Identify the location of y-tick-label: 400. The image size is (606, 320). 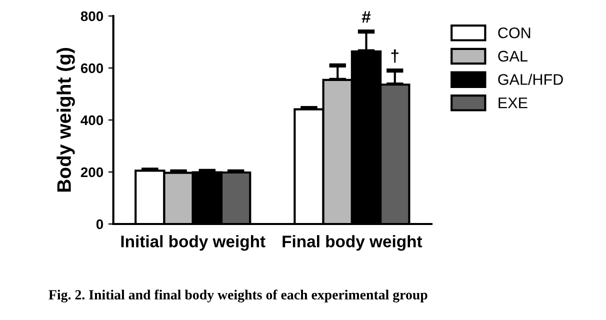
(92, 120).